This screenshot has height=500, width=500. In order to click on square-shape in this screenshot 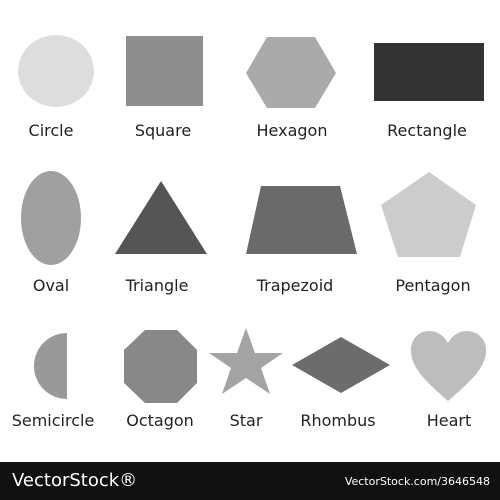, I will do `click(164, 71)`.